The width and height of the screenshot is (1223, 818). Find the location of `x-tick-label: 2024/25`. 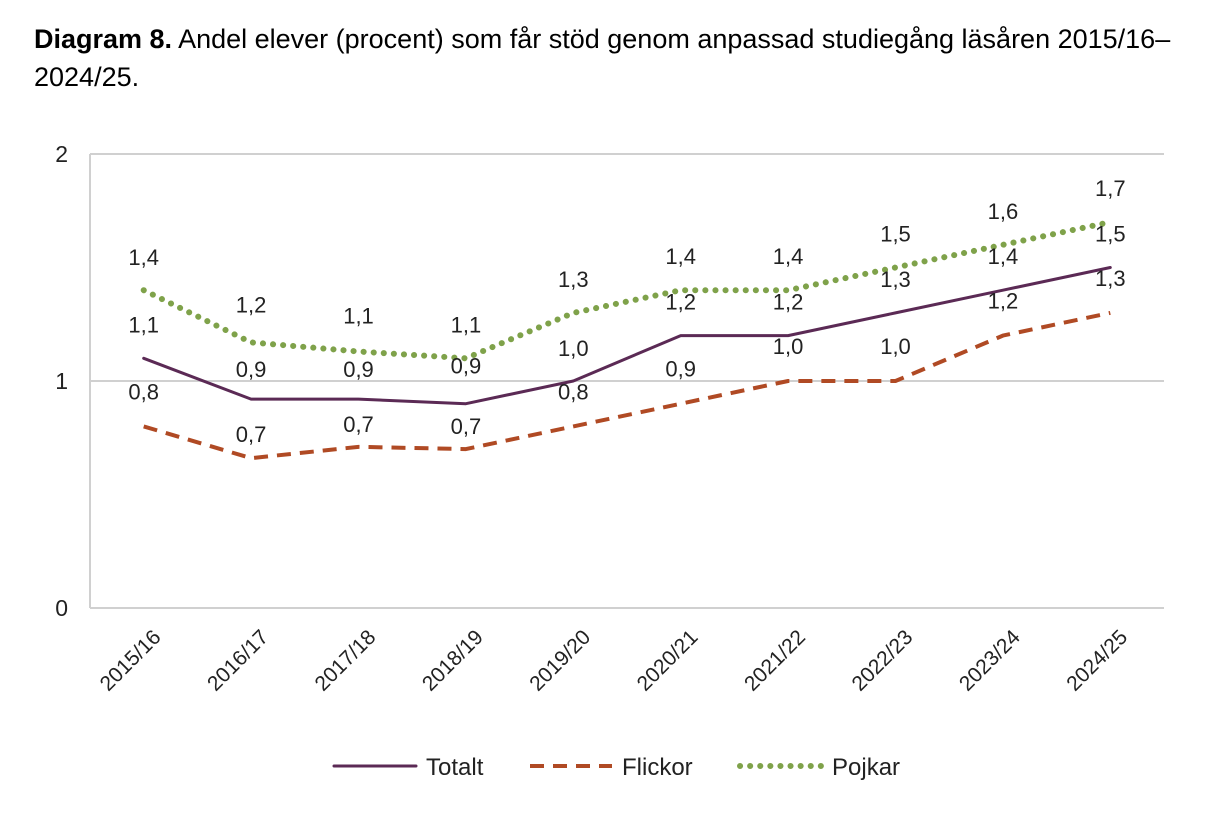

x-tick-label: 2024/25 is located at coordinates (1097, 661).